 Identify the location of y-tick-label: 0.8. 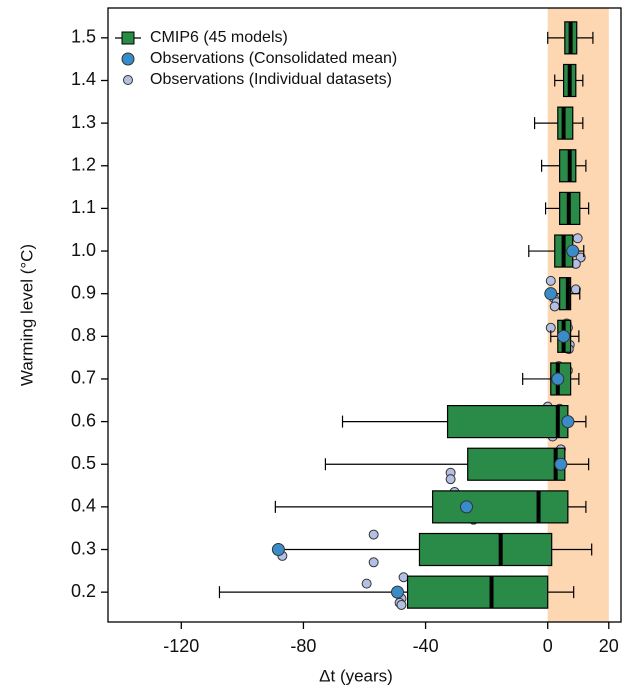
(83, 335).